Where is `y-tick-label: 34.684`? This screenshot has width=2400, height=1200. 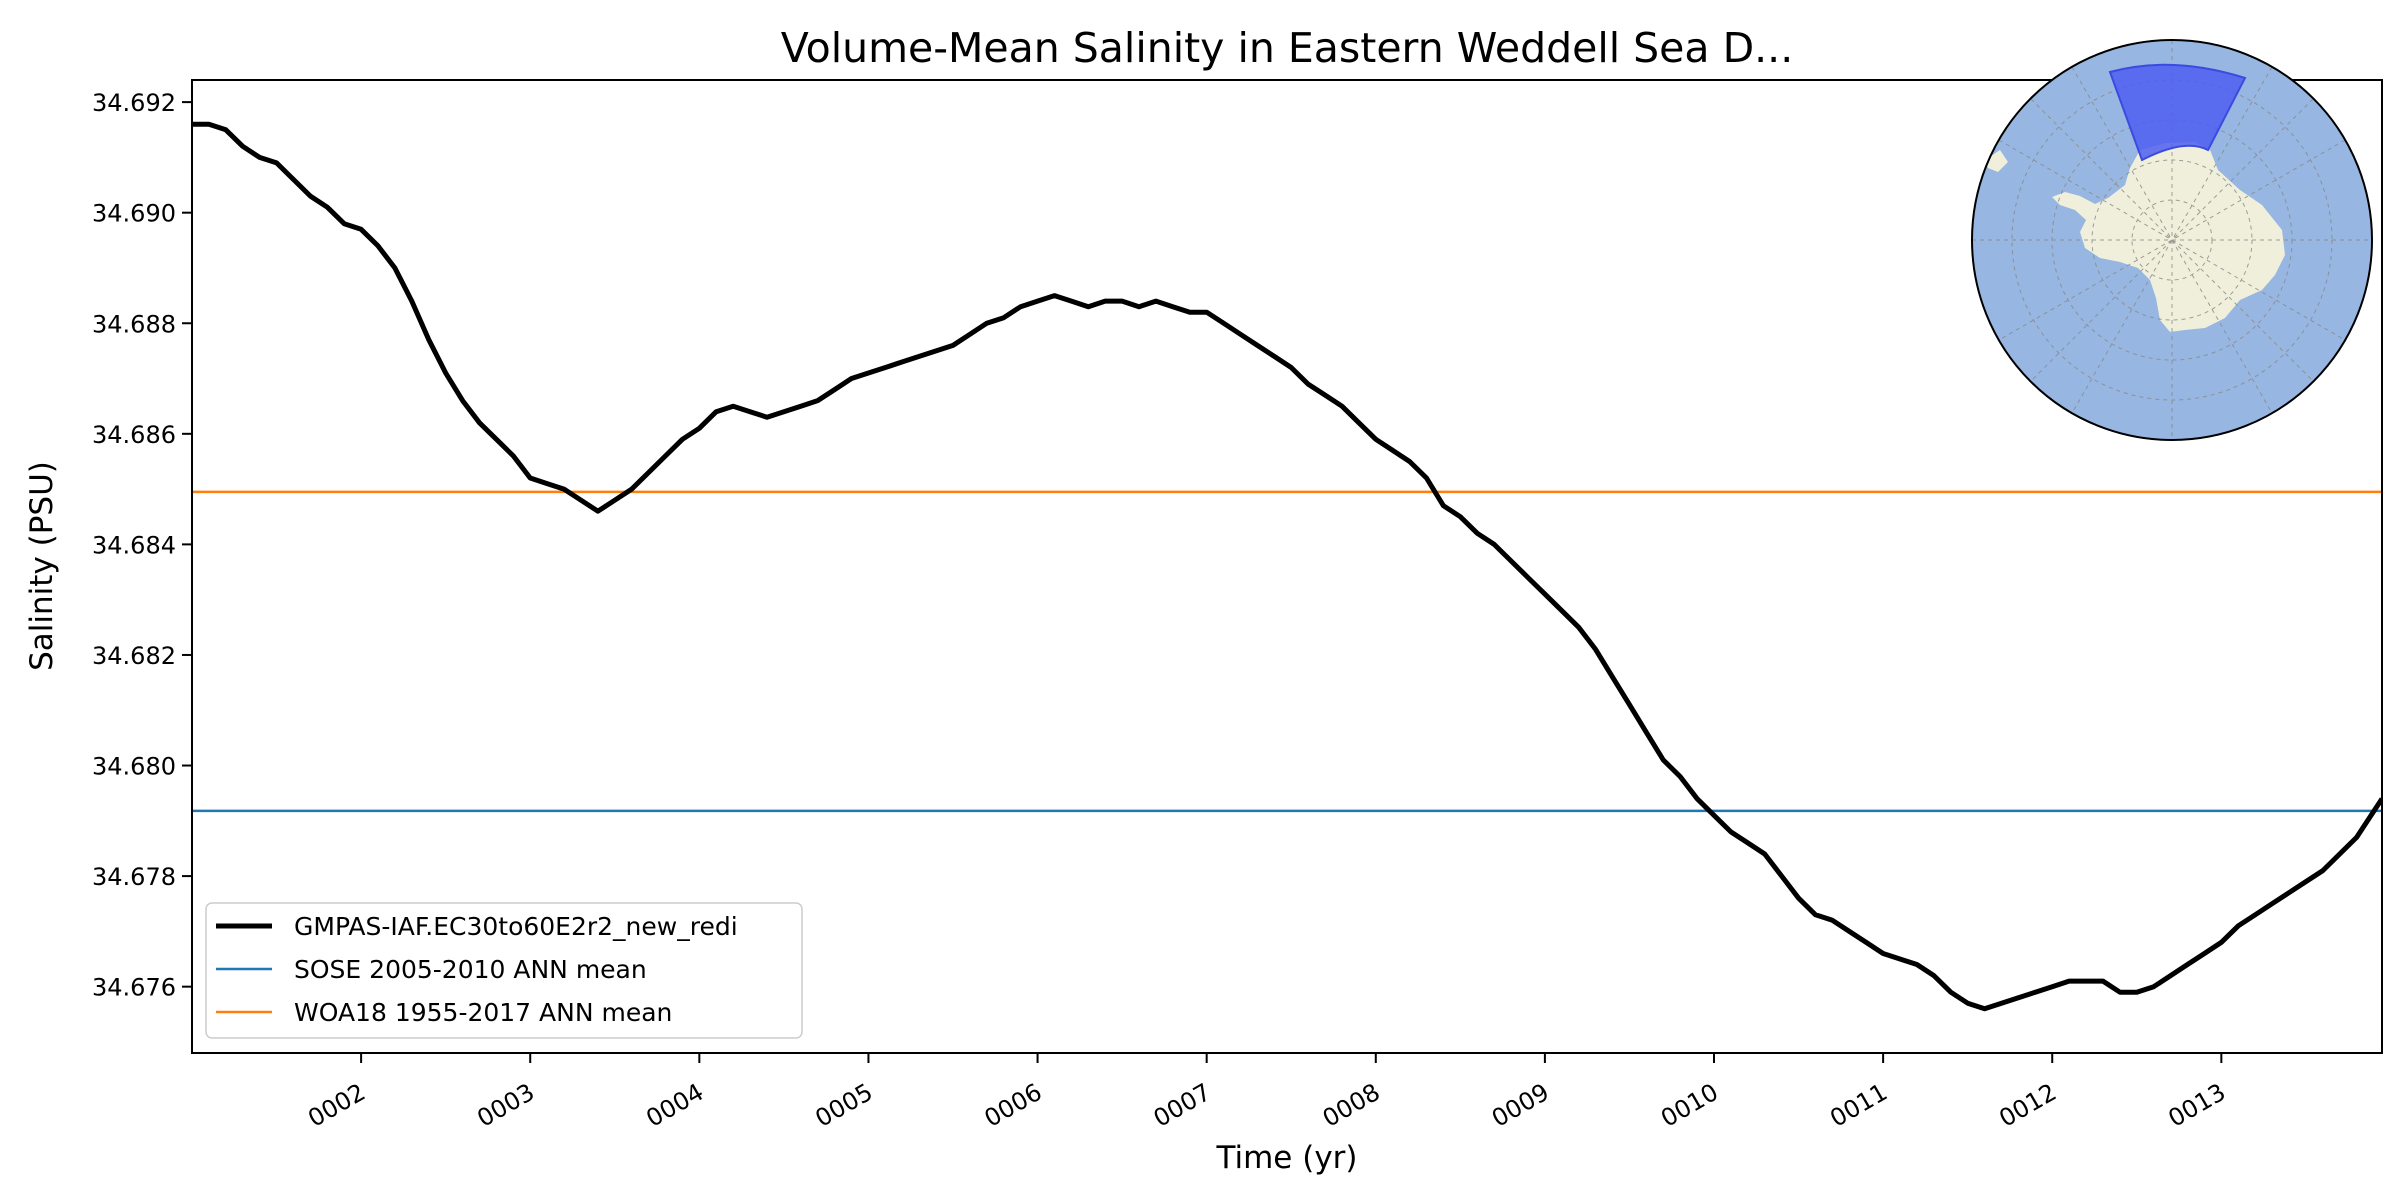
y-tick-label: 34.684 is located at coordinates (134, 545).